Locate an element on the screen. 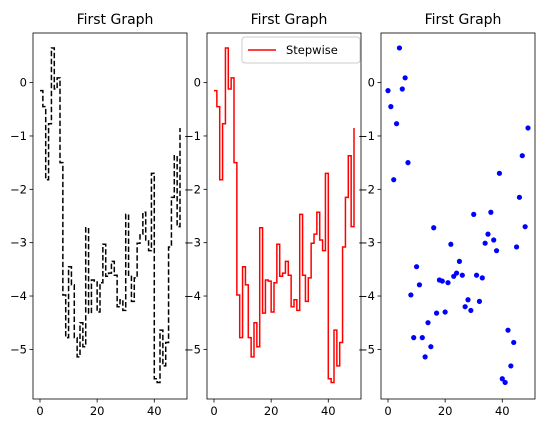 The height and width of the screenshot is (435, 546). subplot-1-title: First Graph is located at coordinates (115, 20).